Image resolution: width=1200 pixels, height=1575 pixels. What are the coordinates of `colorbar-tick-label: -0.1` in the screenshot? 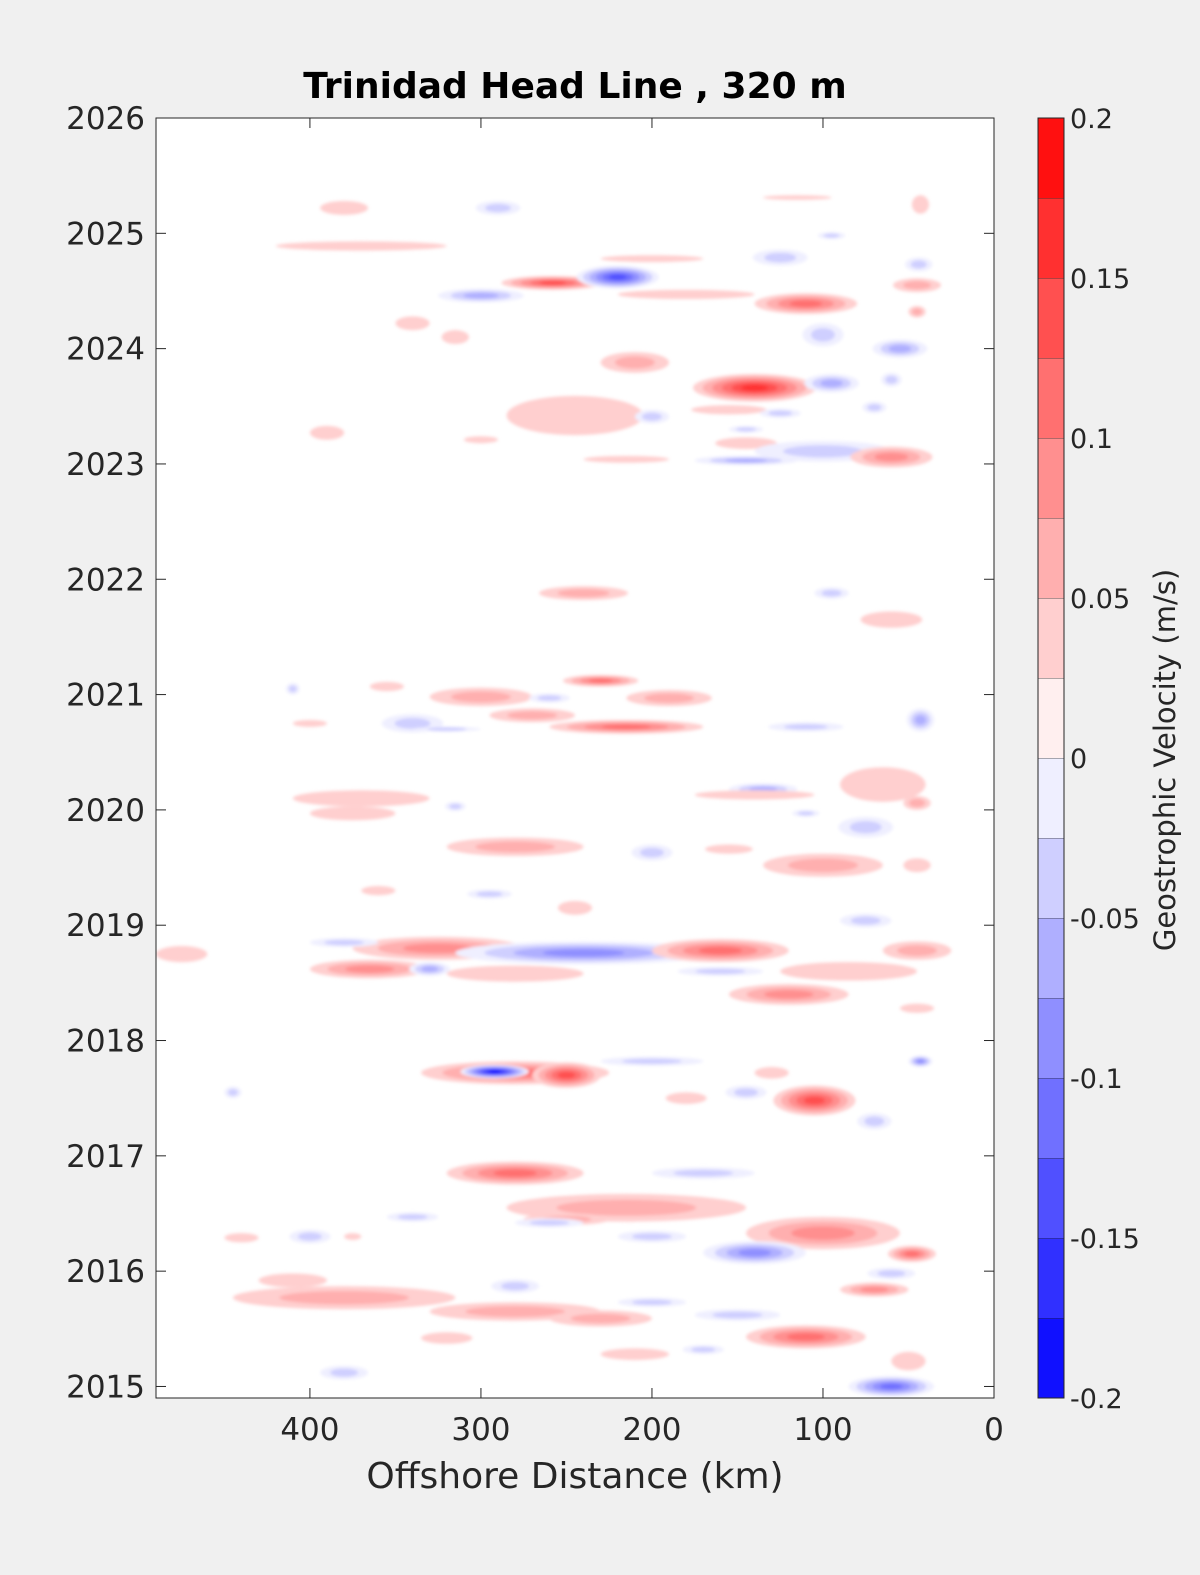 It's located at (1096, 1079).